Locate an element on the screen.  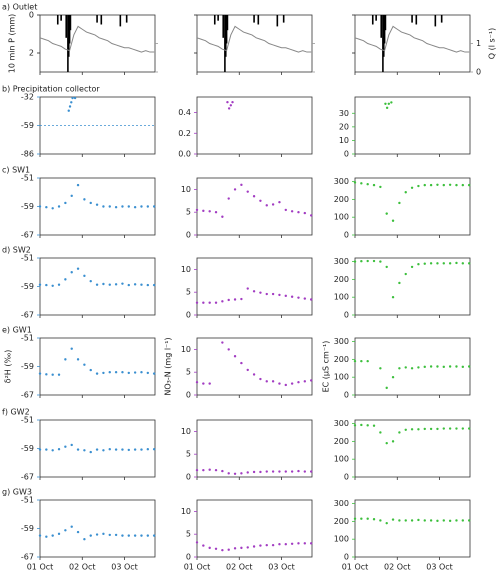
y-tick-label: 30 is located at coordinates (344, 113).